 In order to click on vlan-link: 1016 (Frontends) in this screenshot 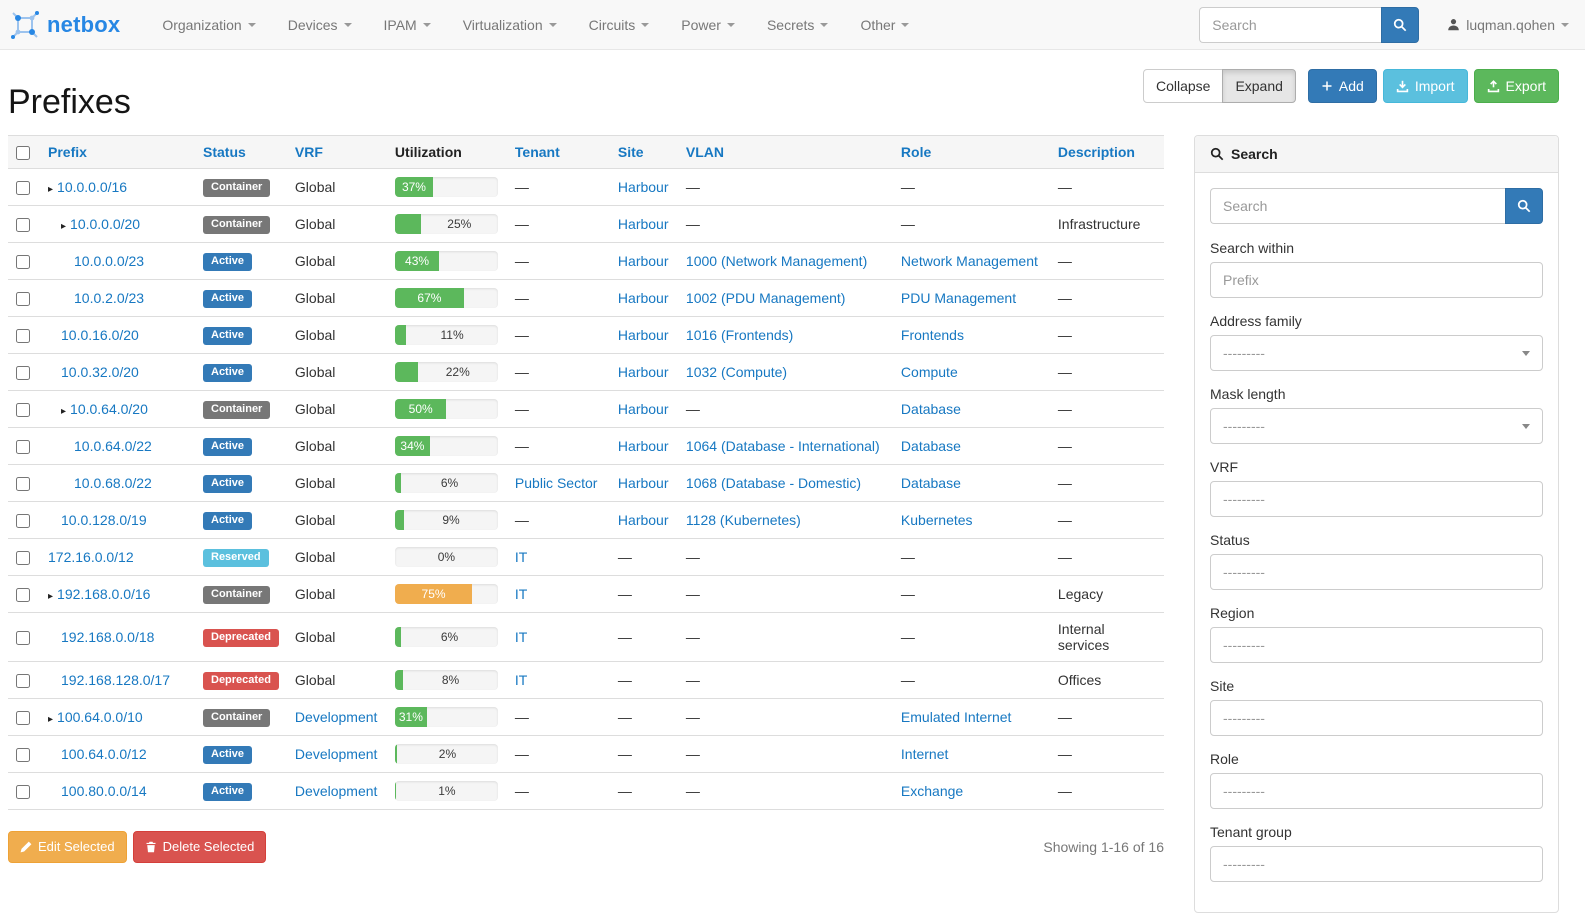, I will do `click(739, 335)`.